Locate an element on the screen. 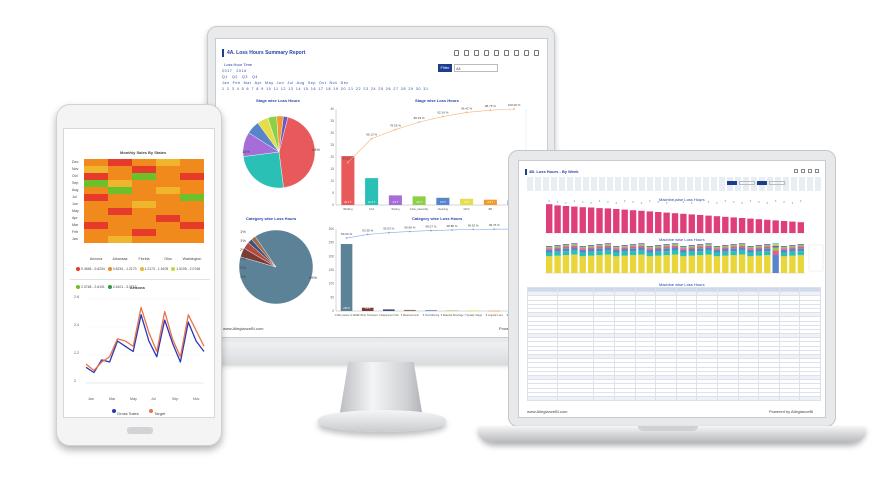  day-option: 6 is located at coordinates (248, 89).